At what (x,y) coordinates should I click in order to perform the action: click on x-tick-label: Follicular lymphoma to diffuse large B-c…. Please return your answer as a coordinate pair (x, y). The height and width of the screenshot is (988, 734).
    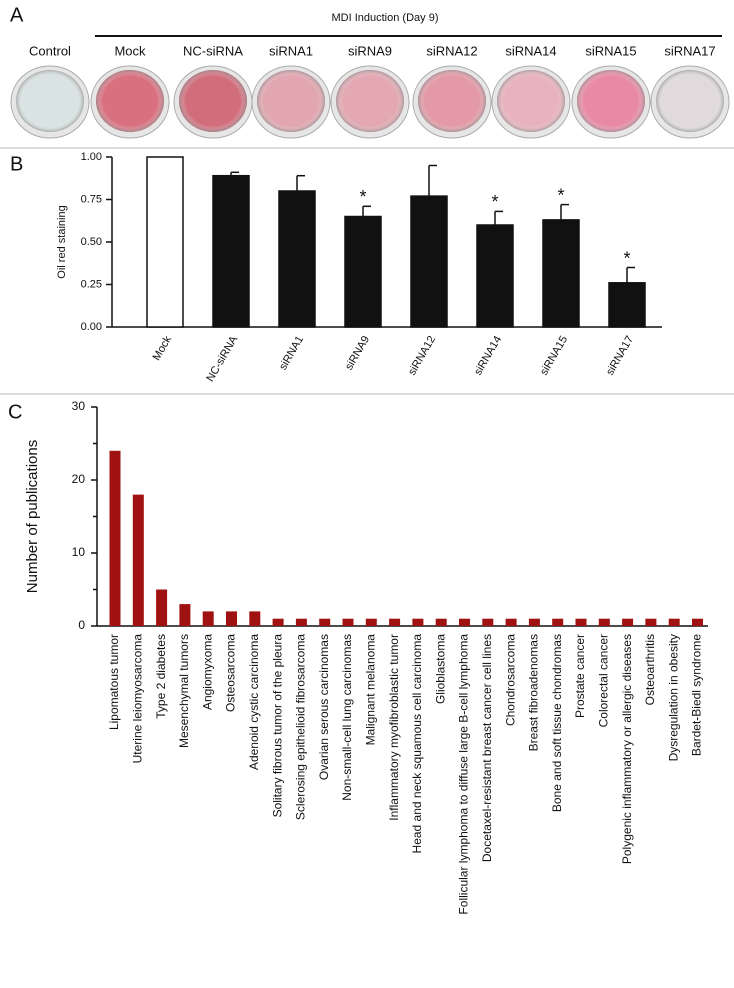
    Looking at the image, I should click on (464, 774).